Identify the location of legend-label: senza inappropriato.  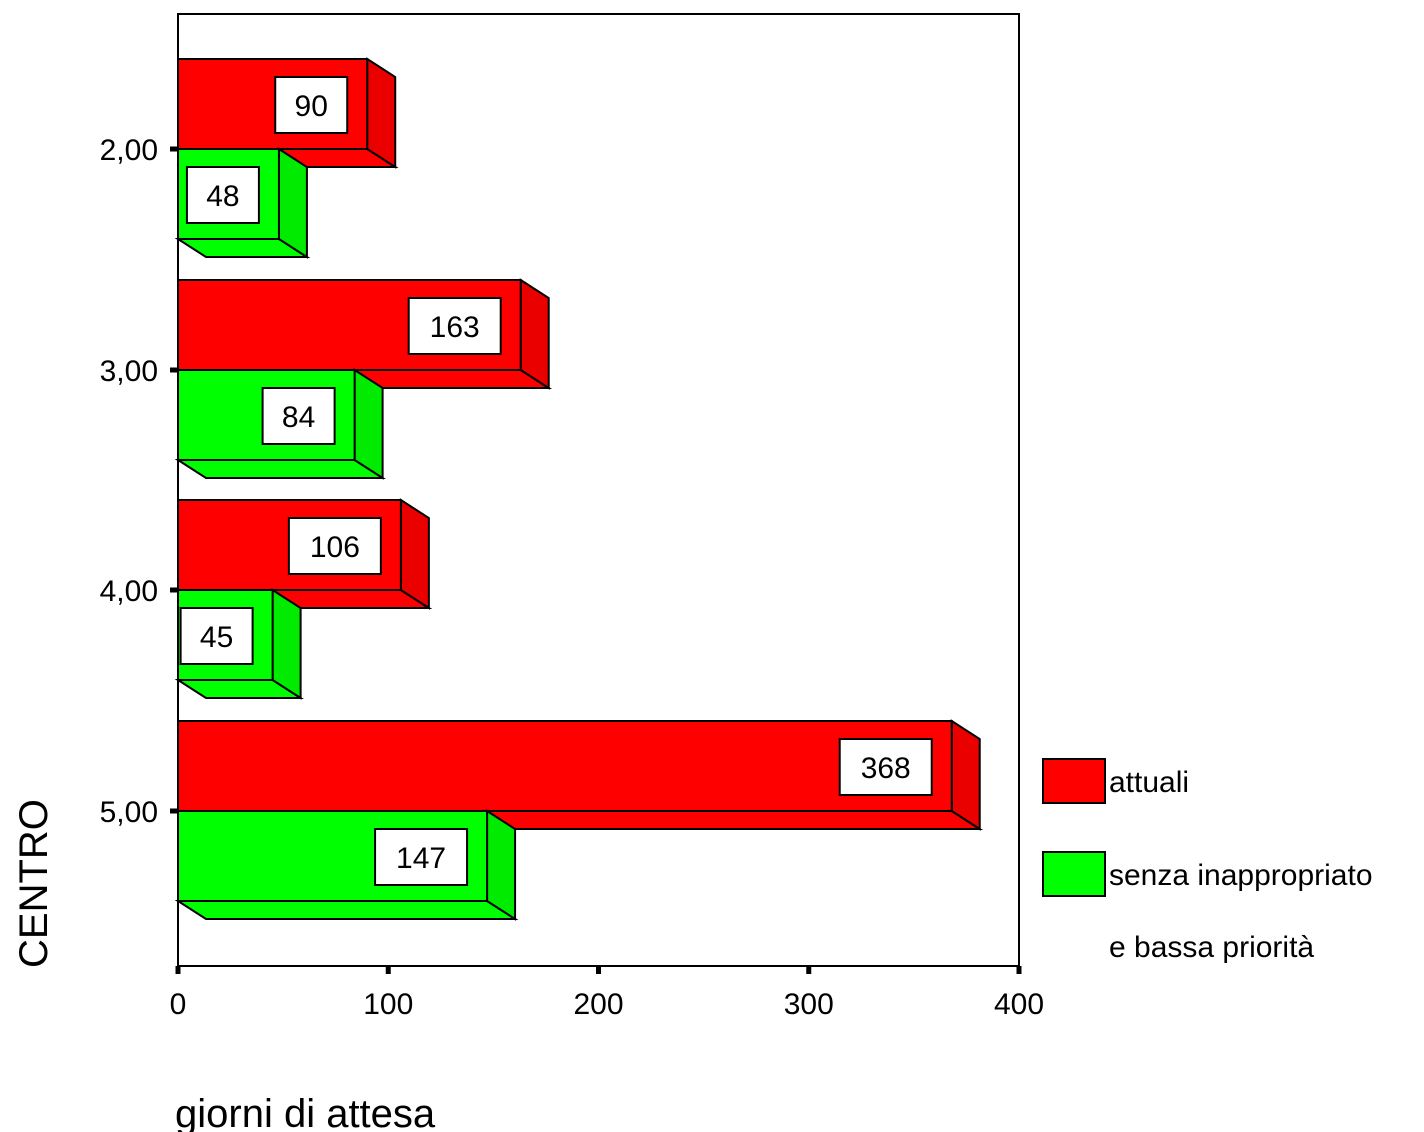
(1241, 875).